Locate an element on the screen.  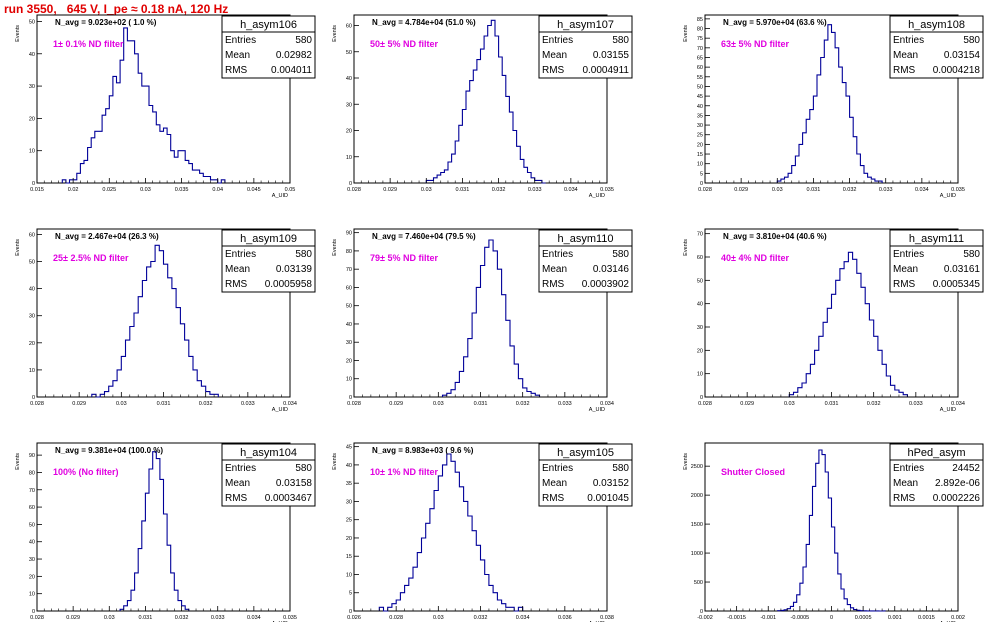
stats-box-title: h_asym106 is located at coordinates (268, 25).